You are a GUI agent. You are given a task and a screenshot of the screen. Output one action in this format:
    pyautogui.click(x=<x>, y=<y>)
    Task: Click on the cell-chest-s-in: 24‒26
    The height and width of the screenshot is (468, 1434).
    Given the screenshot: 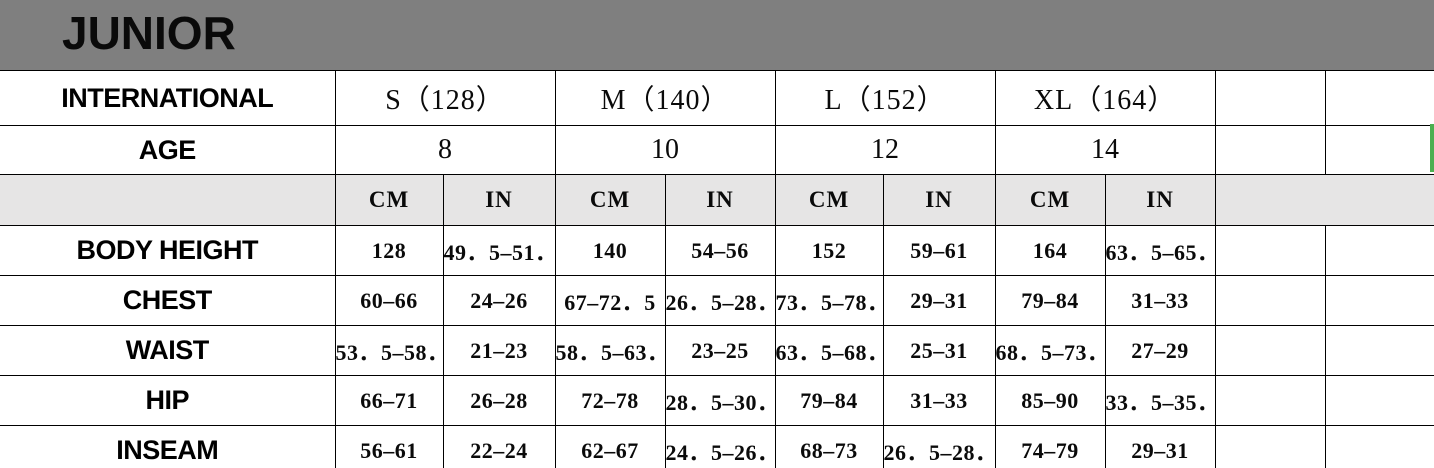 What is the action you would take?
    pyautogui.click(x=499, y=300)
    